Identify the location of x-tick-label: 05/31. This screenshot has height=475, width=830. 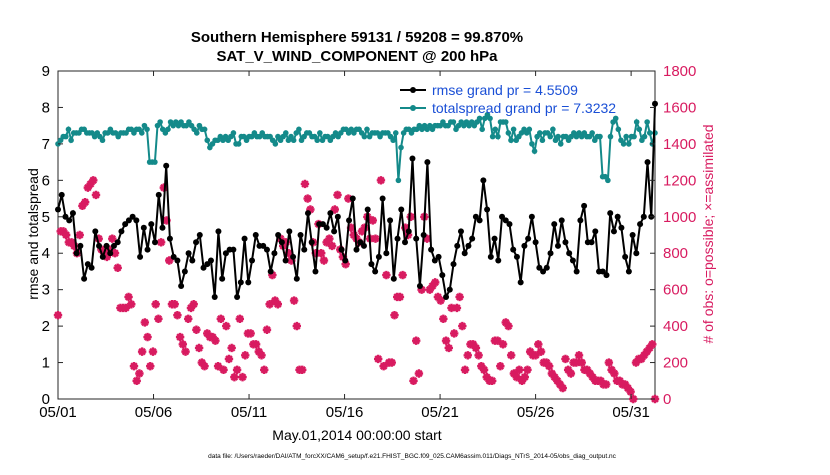
(631, 412).